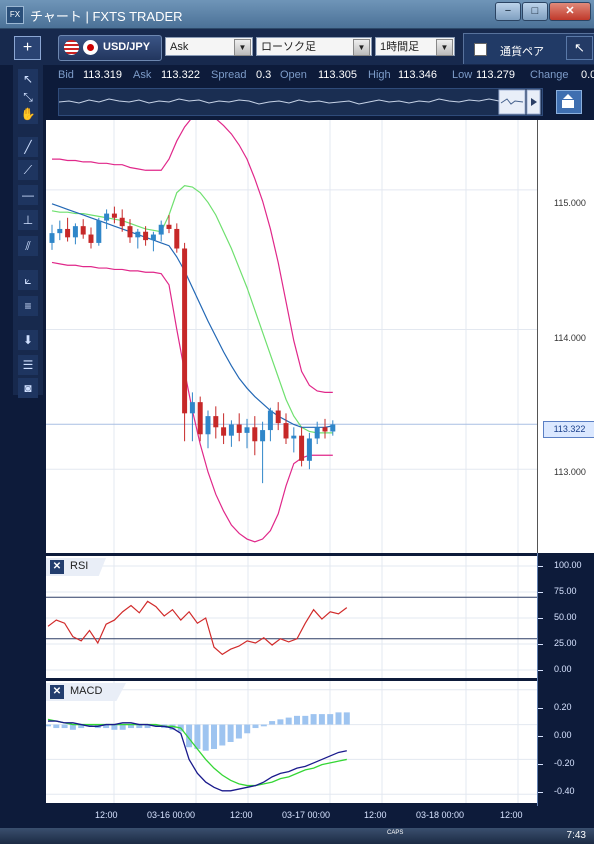 The width and height of the screenshot is (594, 844). I want to click on hand-icon: ✋, so click(28, 114).